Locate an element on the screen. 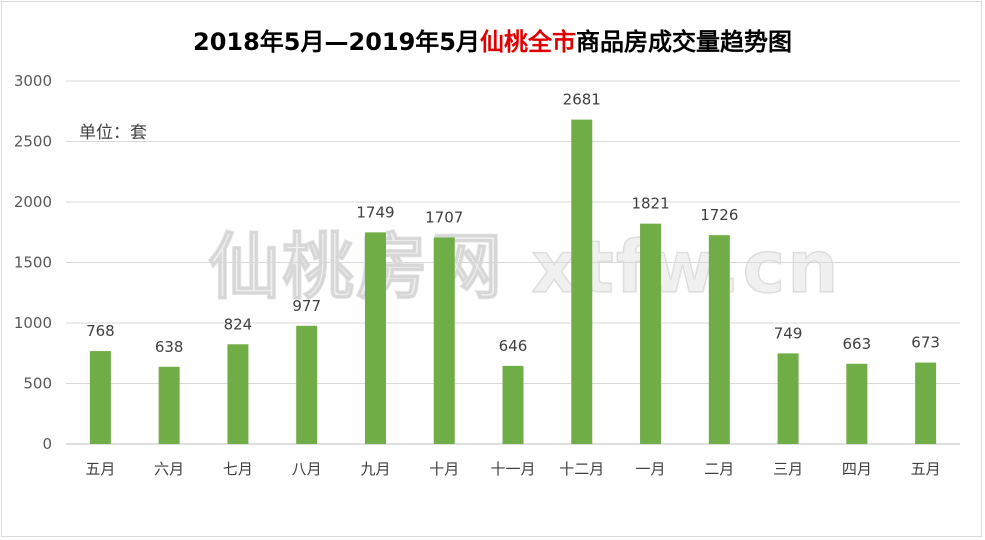 This screenshot has height=540, width=985. chart-title: 2018年5月—2019年5月仙桃全市商品房成交量趋势图 is located at coordinates (492, 39).